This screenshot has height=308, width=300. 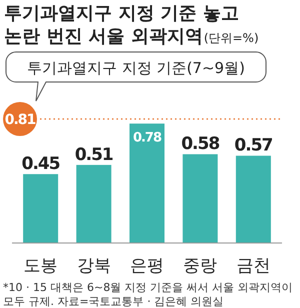 What do you see at coordinates (103, 36) in the screenshot?
I see `title: 논란 번진 서울 외곽지역` at bounding box center [103, 36].